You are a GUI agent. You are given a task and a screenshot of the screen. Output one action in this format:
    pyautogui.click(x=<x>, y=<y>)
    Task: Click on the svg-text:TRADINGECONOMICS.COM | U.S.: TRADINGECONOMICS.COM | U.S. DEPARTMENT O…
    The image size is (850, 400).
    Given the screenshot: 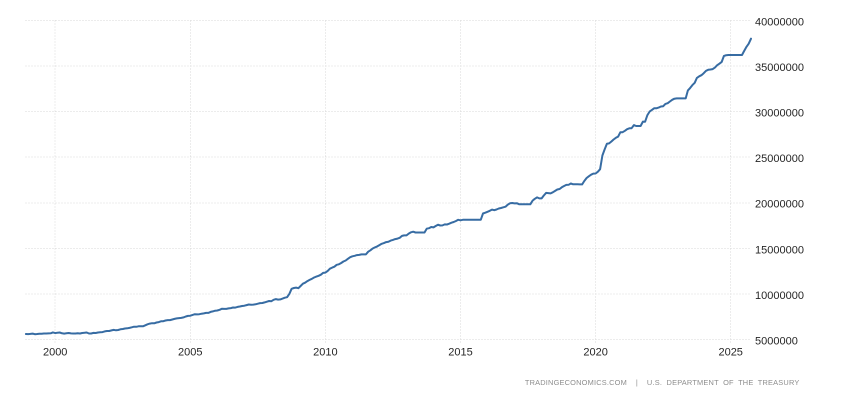 What is the action you would take?
    pyautogui.click(x=662, y=382)
    